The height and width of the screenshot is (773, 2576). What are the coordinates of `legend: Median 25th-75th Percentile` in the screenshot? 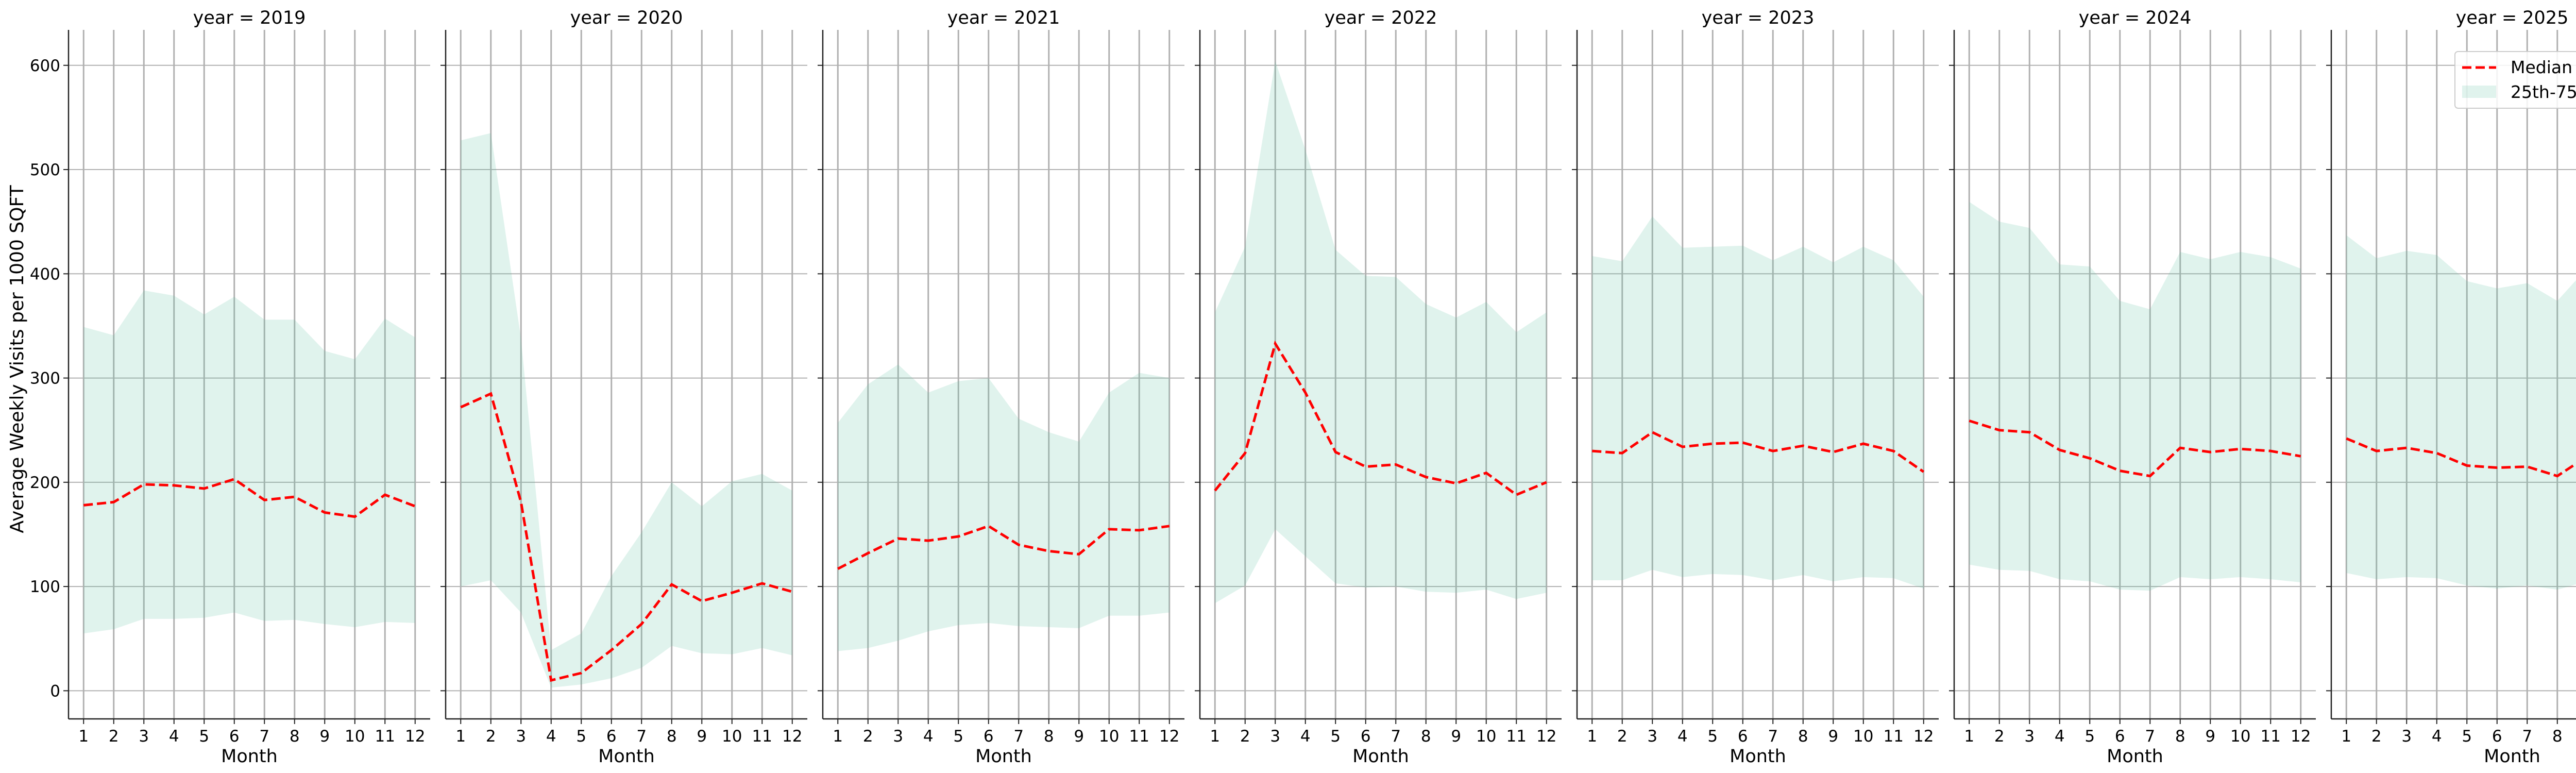 It's located at (2515, 80).